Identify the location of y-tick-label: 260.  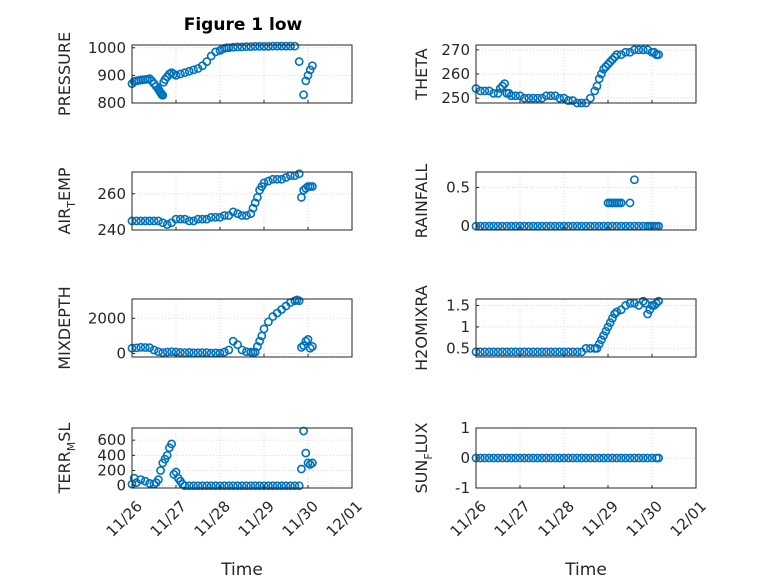
(111, 194).